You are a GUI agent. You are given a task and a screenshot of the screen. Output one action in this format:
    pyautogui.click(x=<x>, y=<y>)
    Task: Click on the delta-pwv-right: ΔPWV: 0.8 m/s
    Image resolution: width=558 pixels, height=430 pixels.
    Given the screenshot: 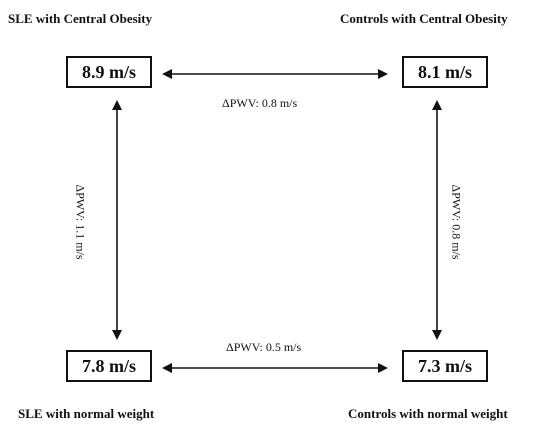 What is the action you would take?
    pyautogui.click(x=457, y=221)
    